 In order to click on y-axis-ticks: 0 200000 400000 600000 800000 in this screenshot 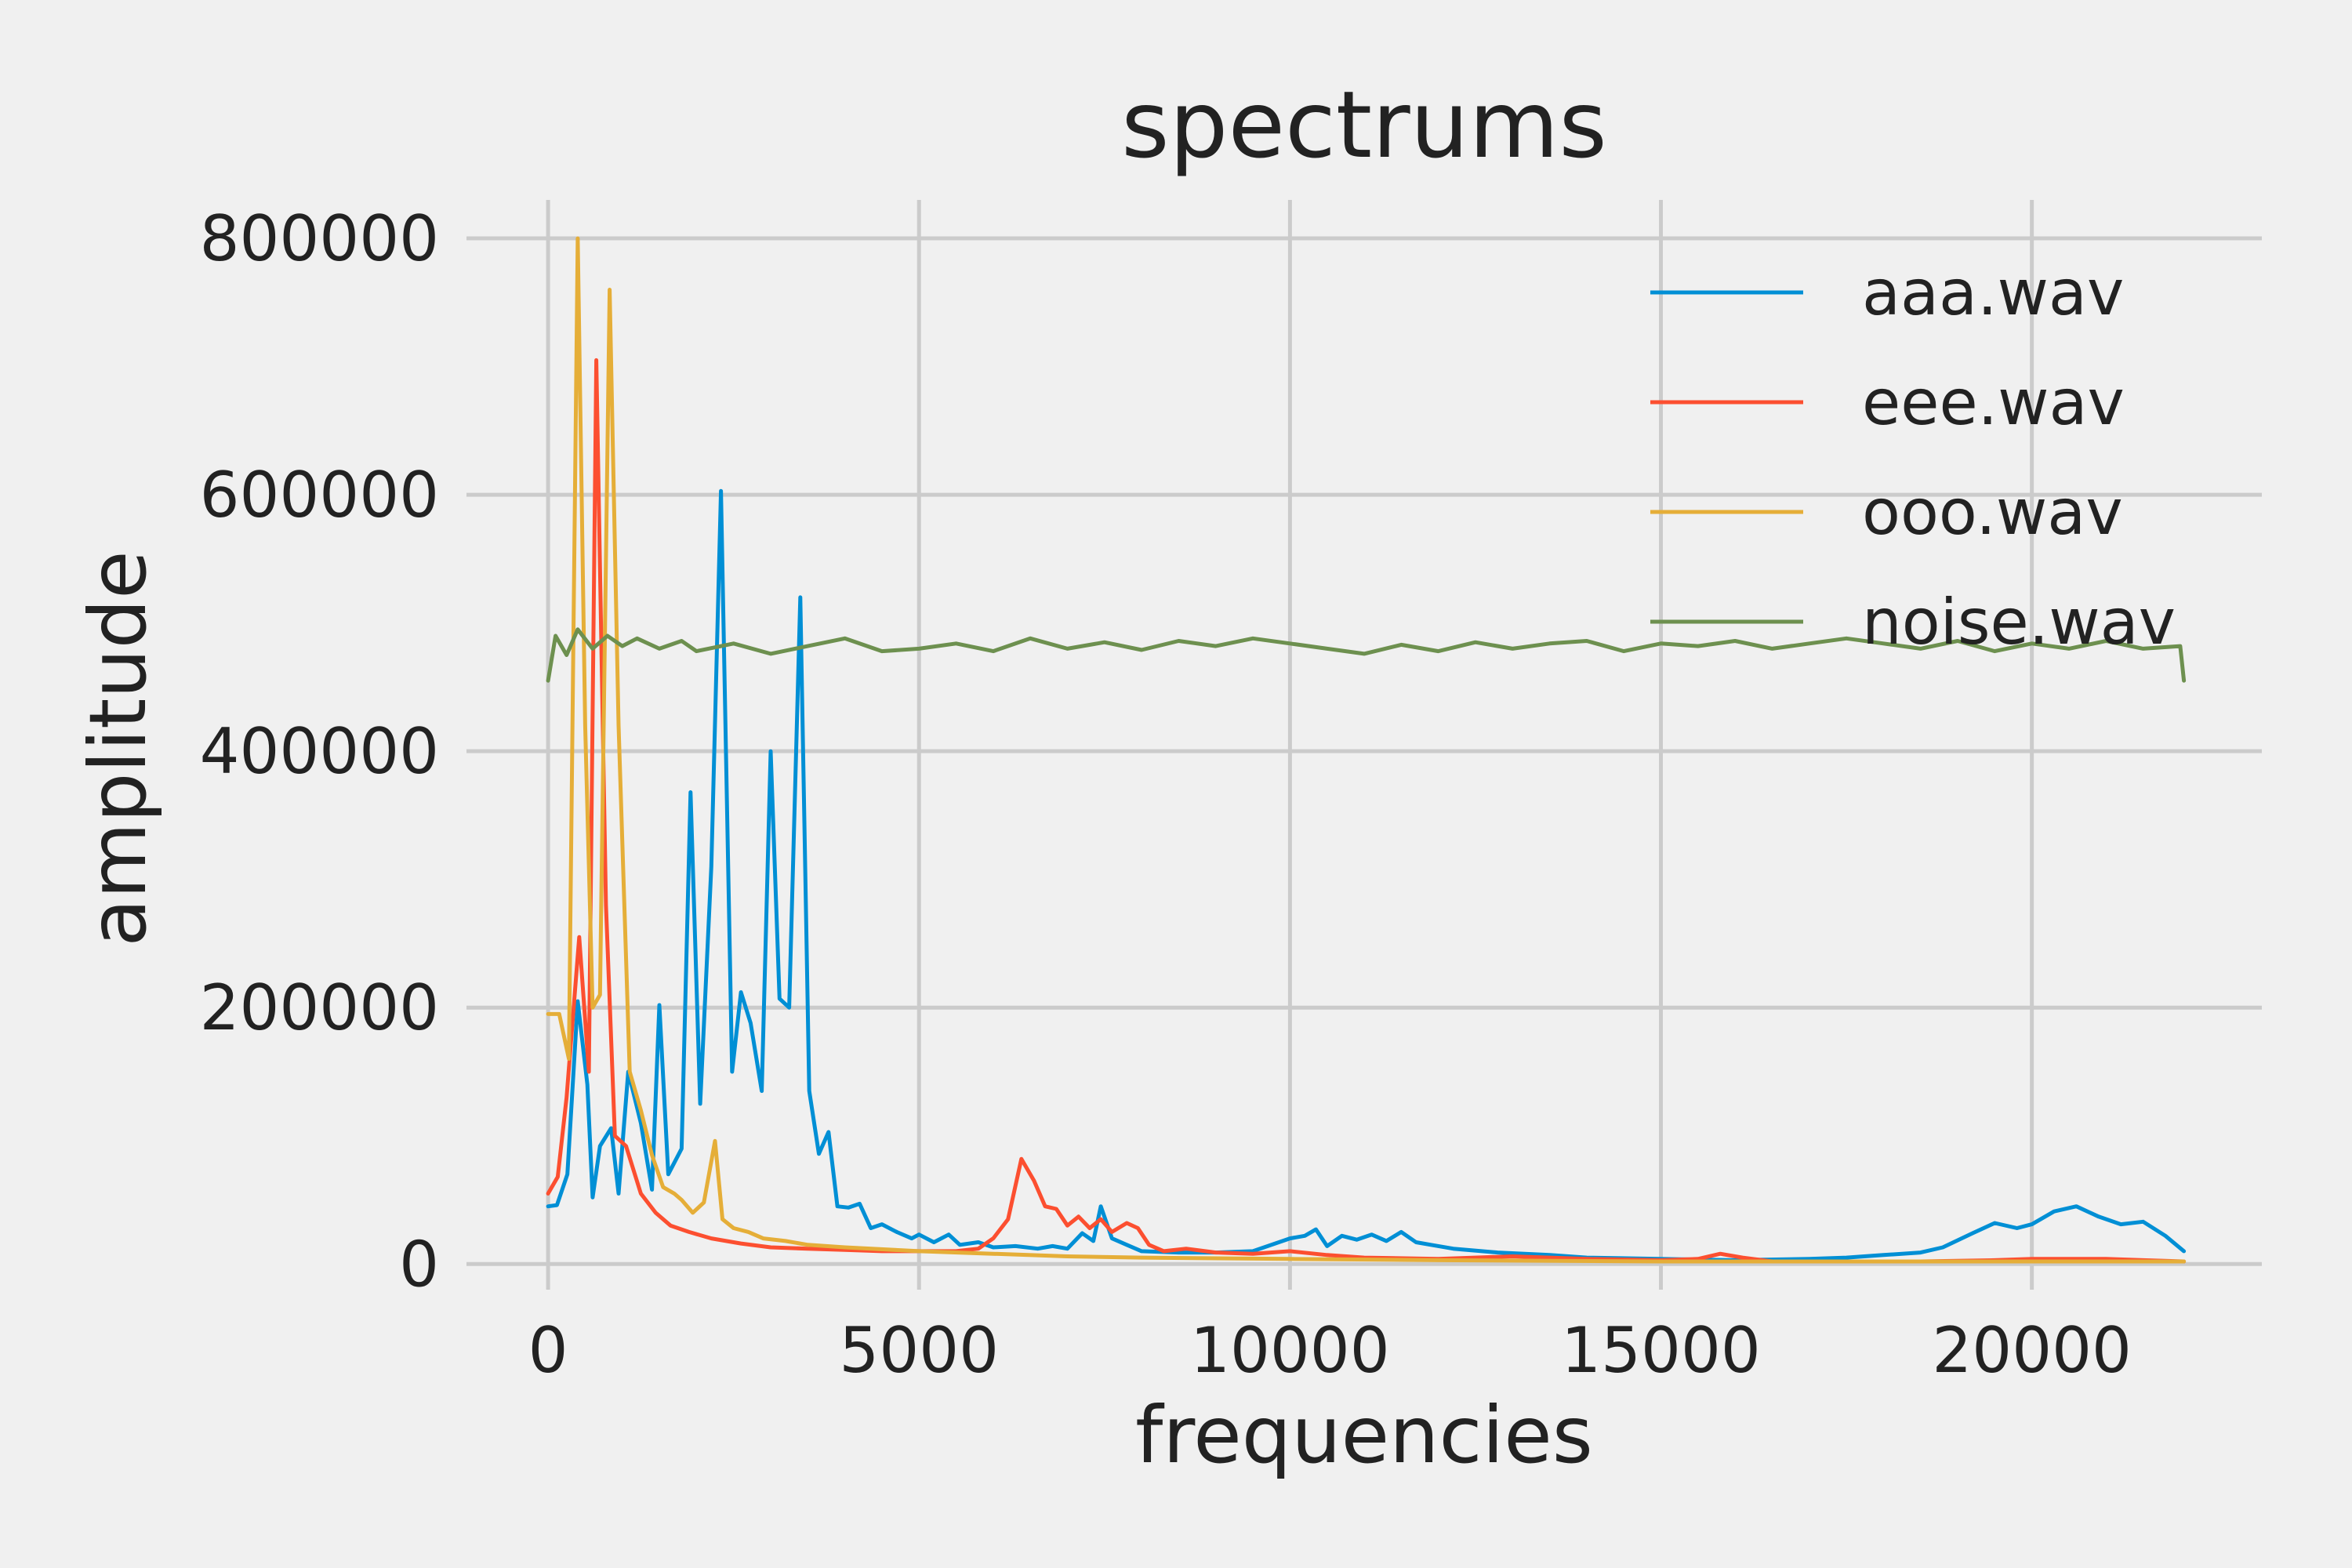, I will do `click(319, 751)`.